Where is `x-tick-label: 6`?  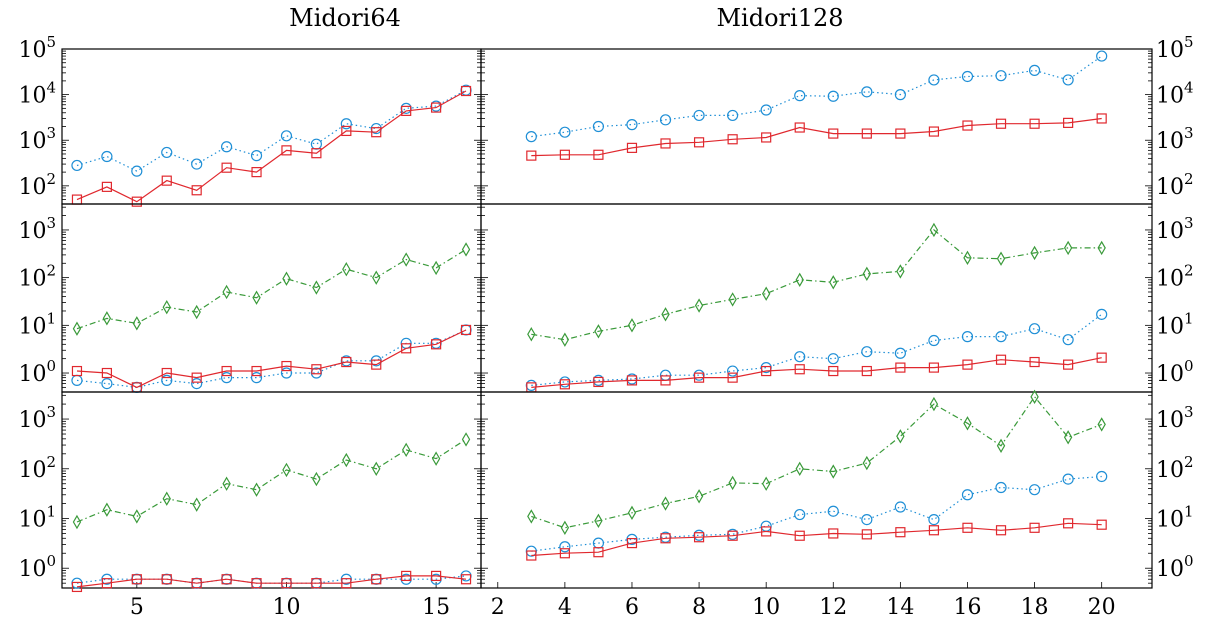
x-tick-label: 6 is located at coordinates (632, 606).